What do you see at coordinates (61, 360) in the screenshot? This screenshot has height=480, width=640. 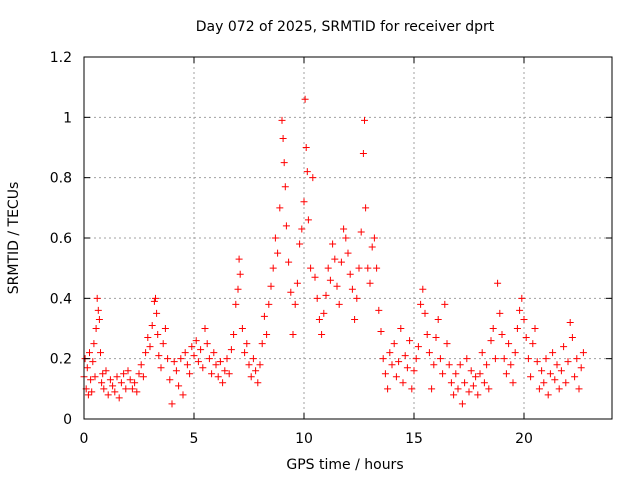 I see `y-tick-label: 0.2` at bounding box center [61, 360].